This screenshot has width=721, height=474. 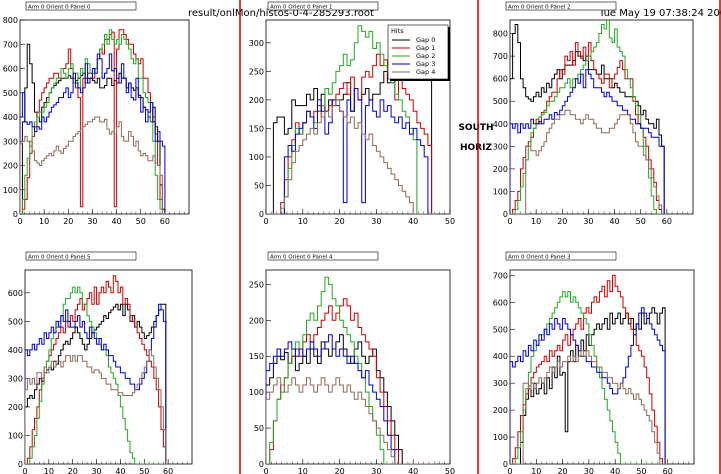 I want to click on panel-title: Arm 0 Orient 0 Panel 2, so click(x=539, y=8).